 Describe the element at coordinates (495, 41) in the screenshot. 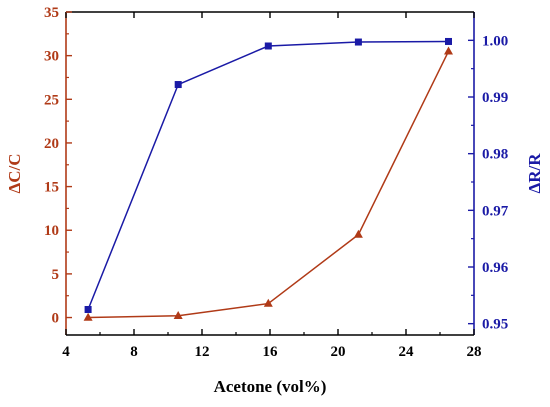

I see `right-tick-label: 1.00` at that location.